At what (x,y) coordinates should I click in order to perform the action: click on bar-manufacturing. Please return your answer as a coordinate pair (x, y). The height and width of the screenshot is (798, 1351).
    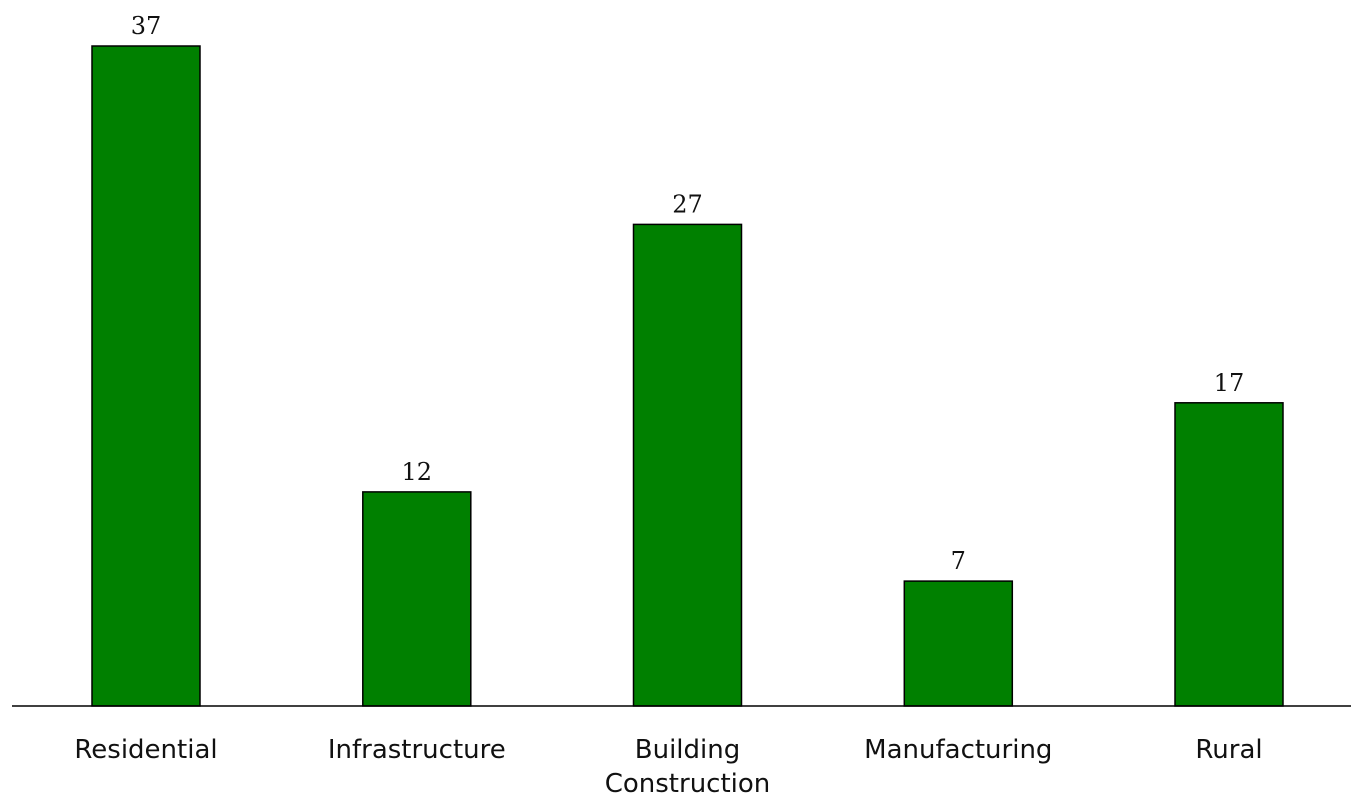
    Looking at the image, I should click on (958, 643).